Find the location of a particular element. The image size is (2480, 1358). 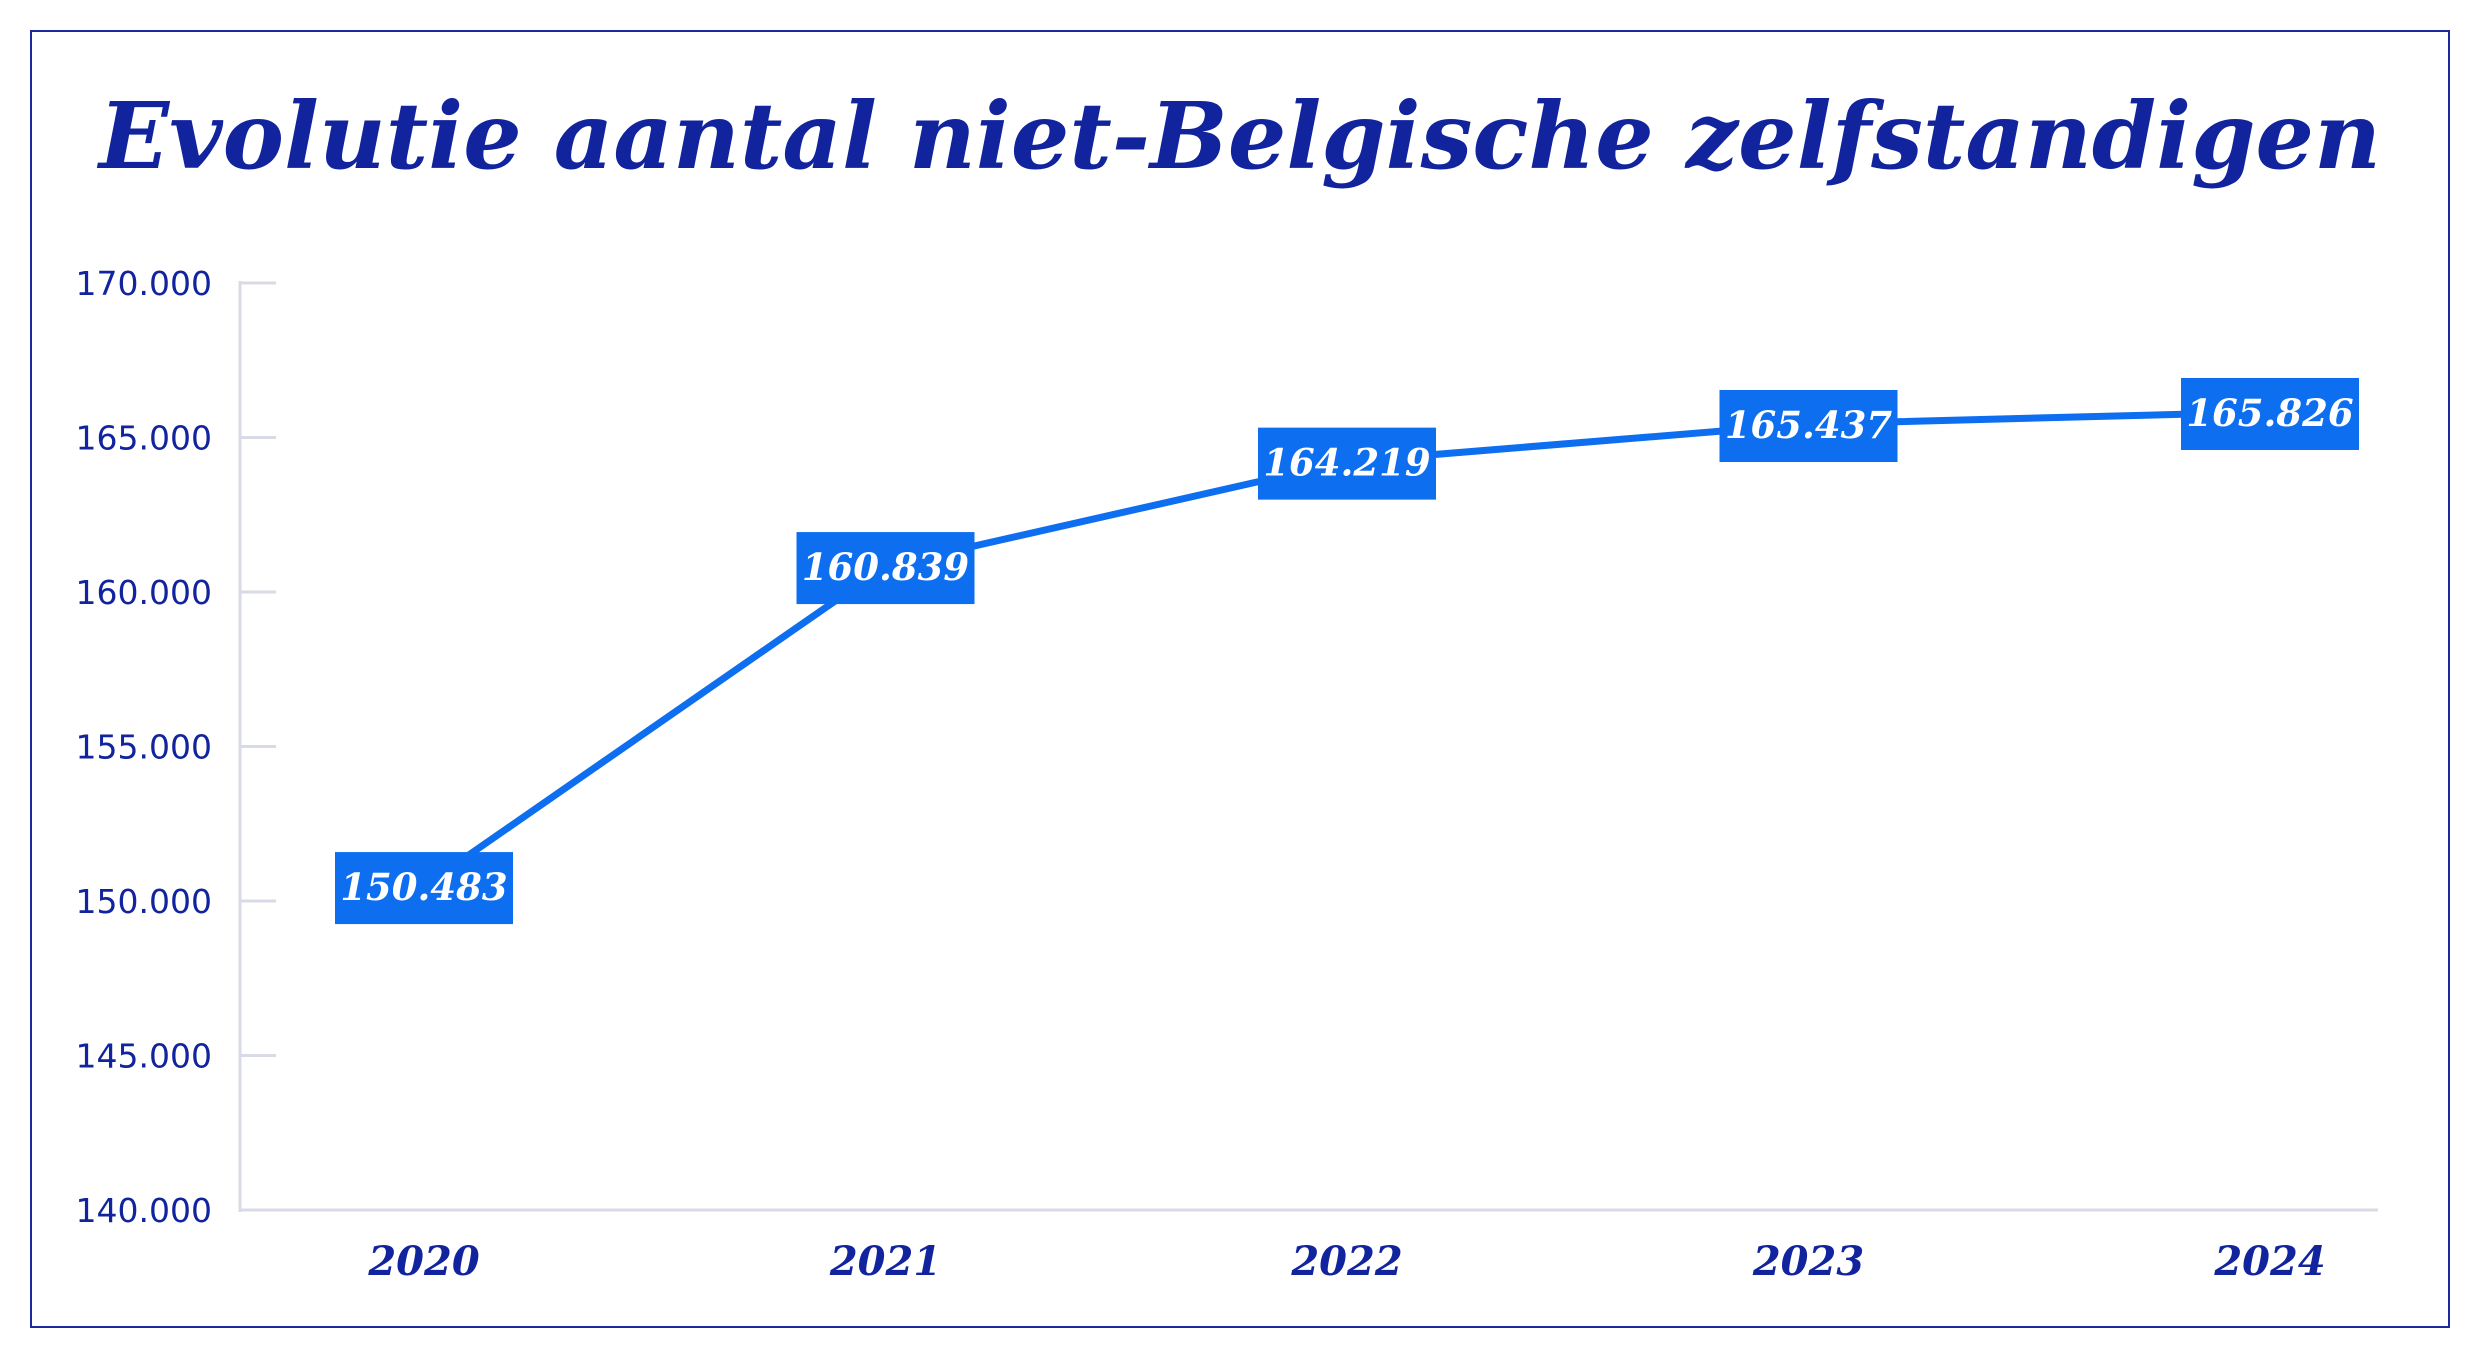

data-label: 160.839 is located at coordinates (885, 568).